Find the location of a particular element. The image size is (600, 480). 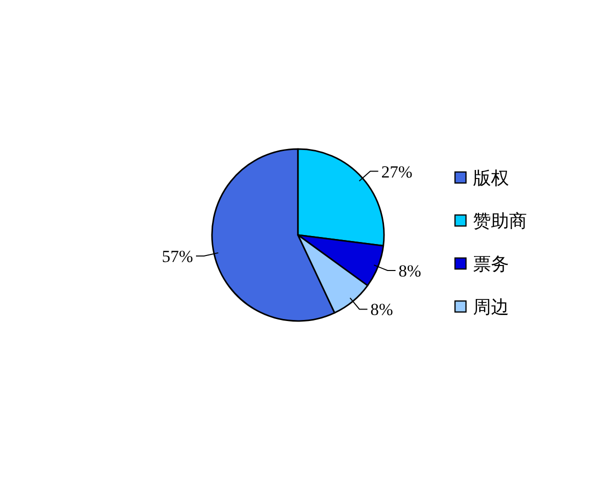

data-label: 27% is located at coordinates (396, 172).